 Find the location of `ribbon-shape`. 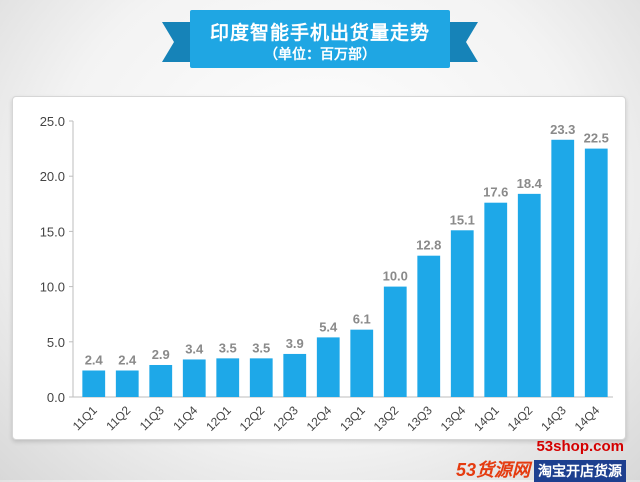

ribbon-shape is located at coordinates (320, 39).